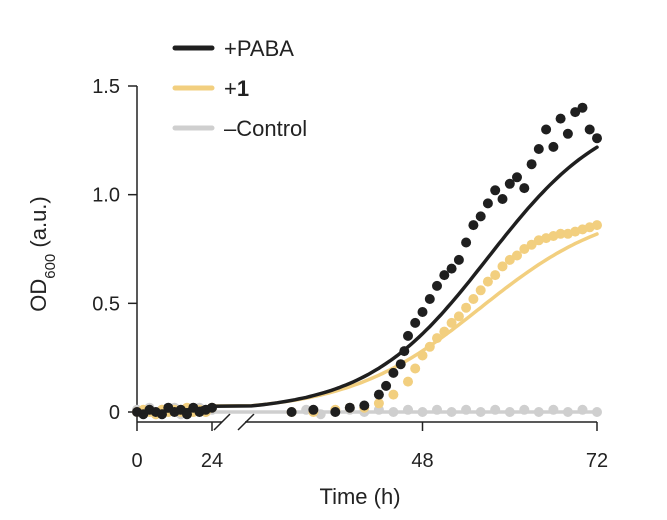 This screenshot has width=667, height=520. I want to click on y-tick-label: 1.5, so click(106, 87).